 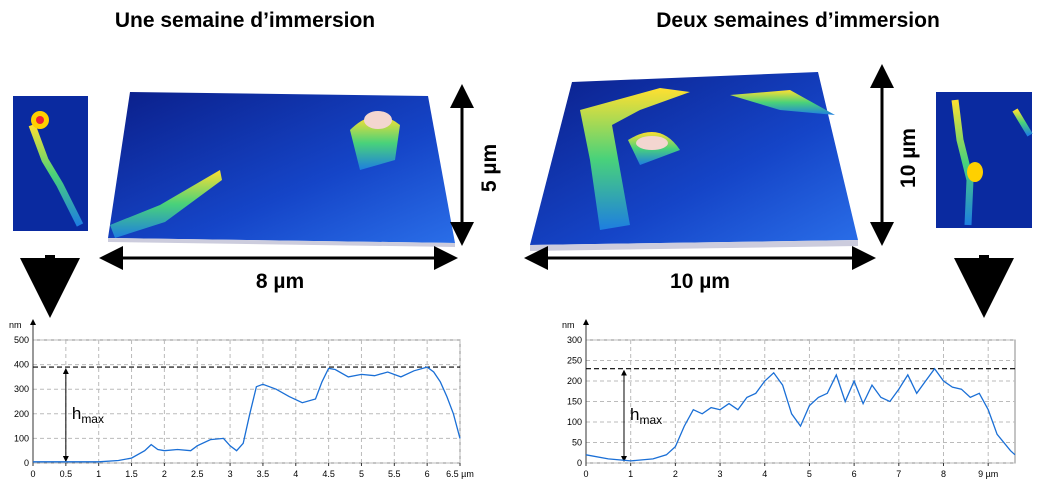 I want to click on plot-area, so click(x=246, y=401).